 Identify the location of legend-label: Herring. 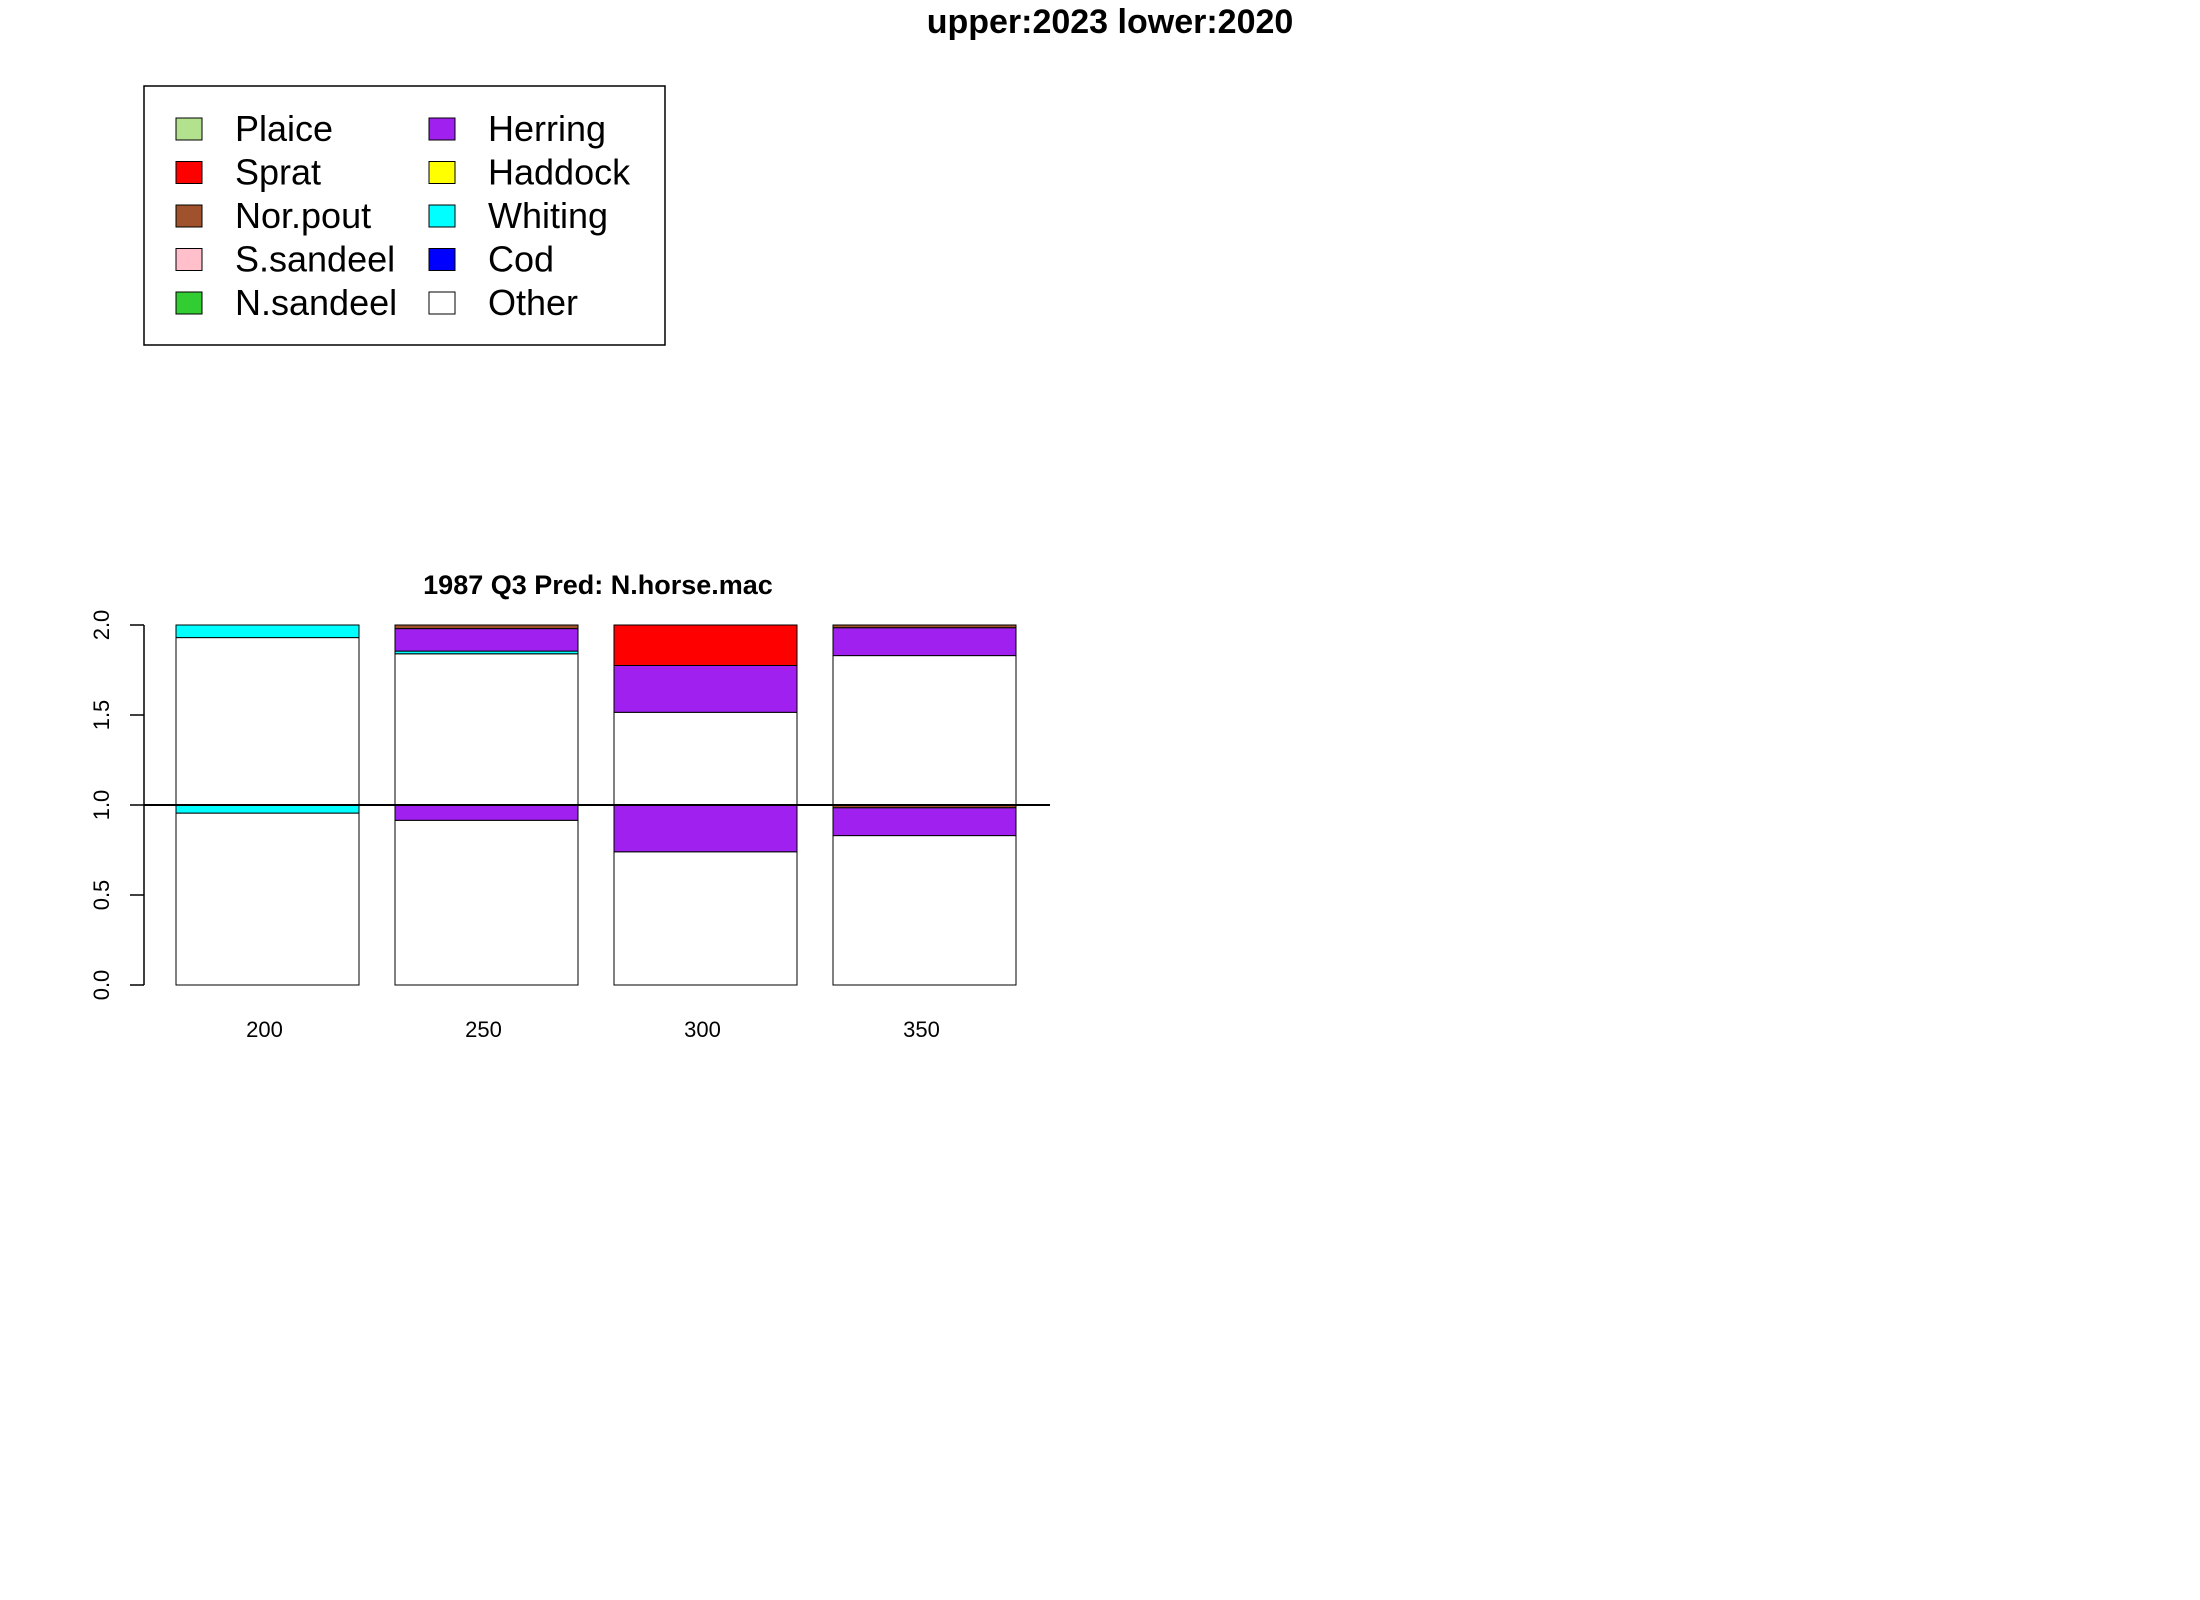
(547, 128).